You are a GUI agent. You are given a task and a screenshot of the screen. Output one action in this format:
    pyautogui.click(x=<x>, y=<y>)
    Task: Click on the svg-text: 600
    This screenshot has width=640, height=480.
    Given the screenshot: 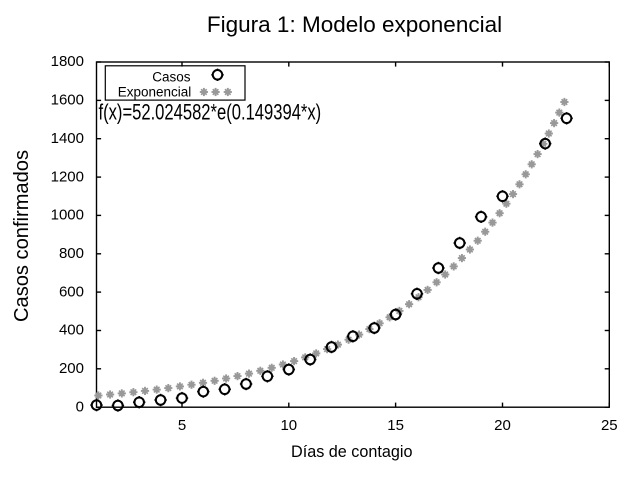 What is the action you would take?
    pyautogui.click(x=71, y=291)
    